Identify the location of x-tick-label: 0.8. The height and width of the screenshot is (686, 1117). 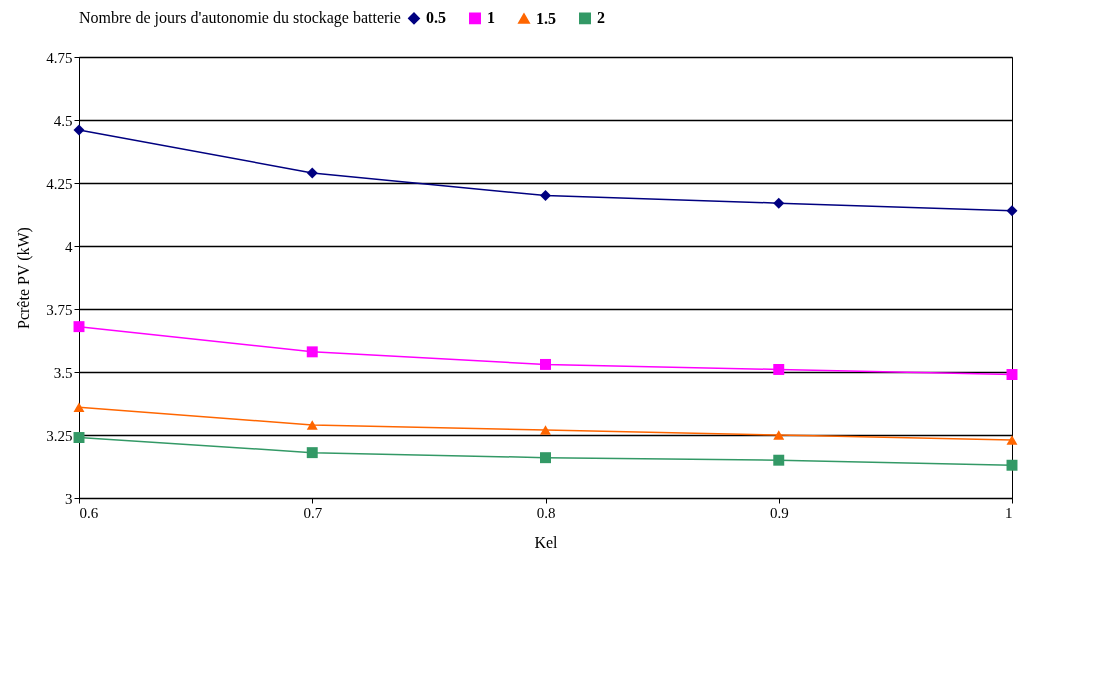
(546, 512).